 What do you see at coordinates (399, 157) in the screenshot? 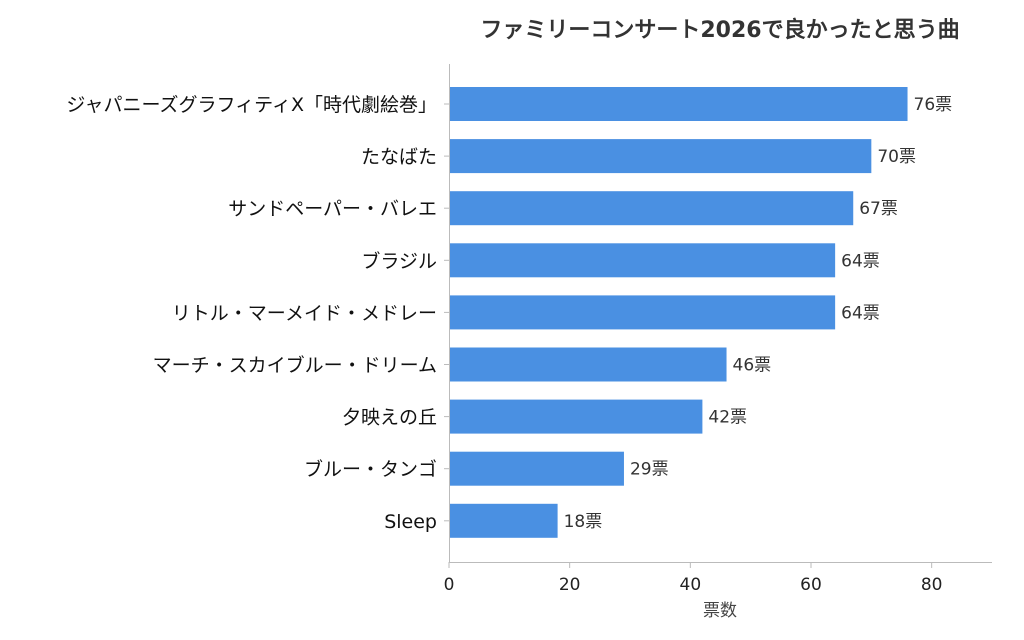
I see `category-label: たなばた` at bounding box center [399, 157].